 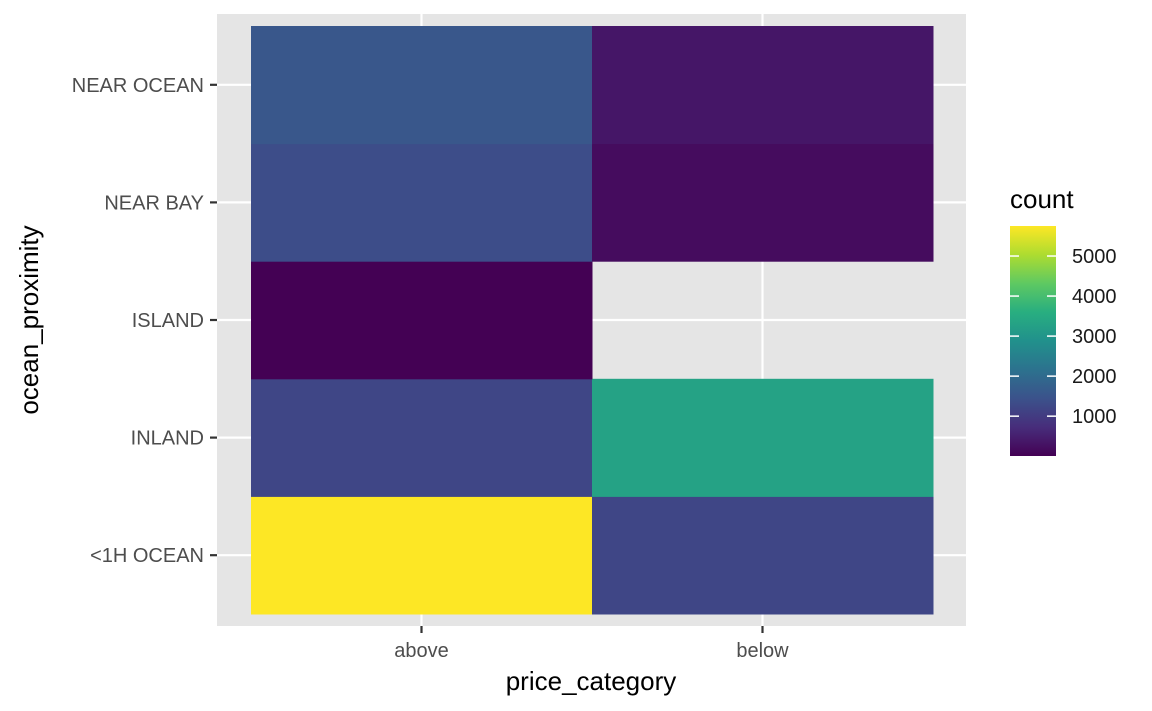 I want to click on y-tick-label: INLAND, so click(x=167, y=439).